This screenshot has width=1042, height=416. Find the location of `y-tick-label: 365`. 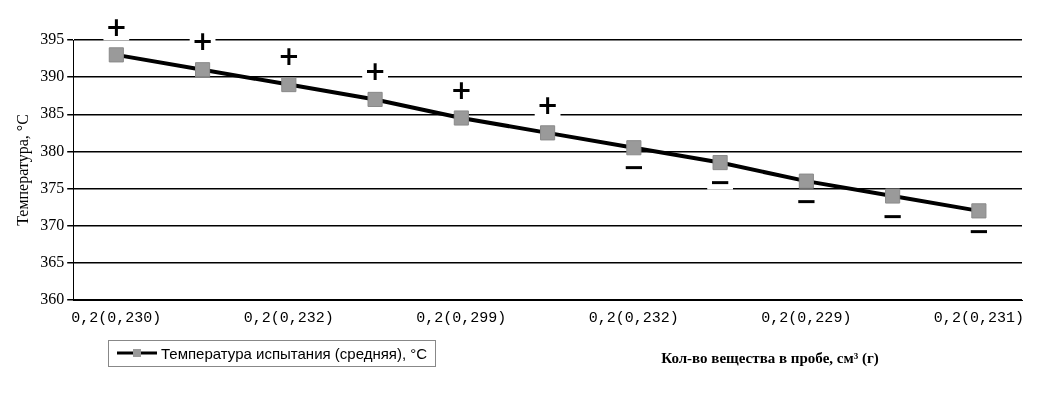

y-tick-label: 365 is located at coordinates (52, 262).